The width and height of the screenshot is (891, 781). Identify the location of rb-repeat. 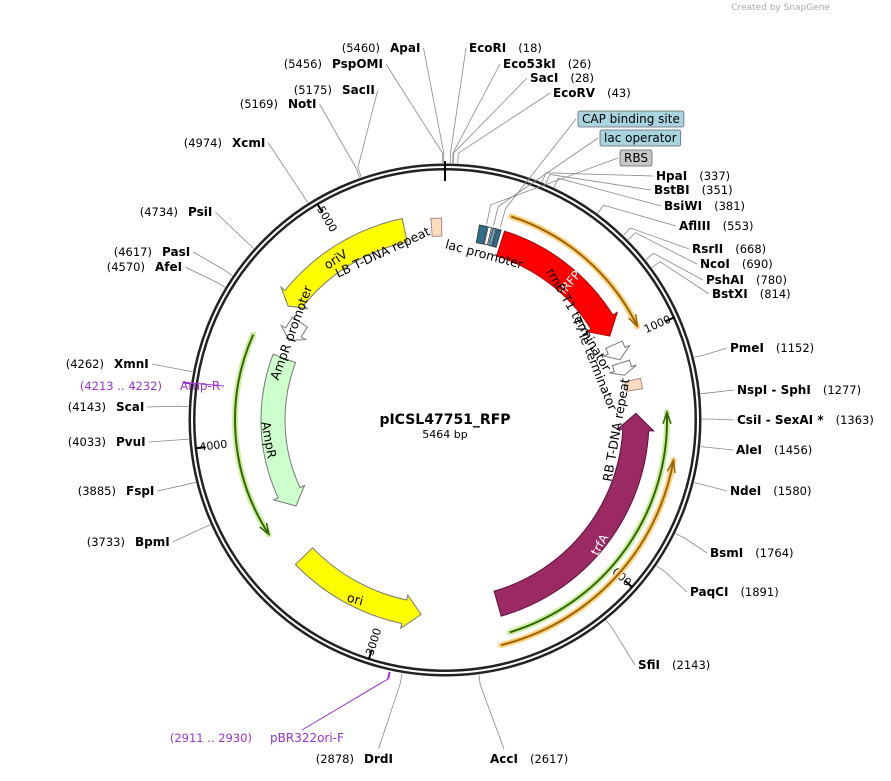
(634, 384).